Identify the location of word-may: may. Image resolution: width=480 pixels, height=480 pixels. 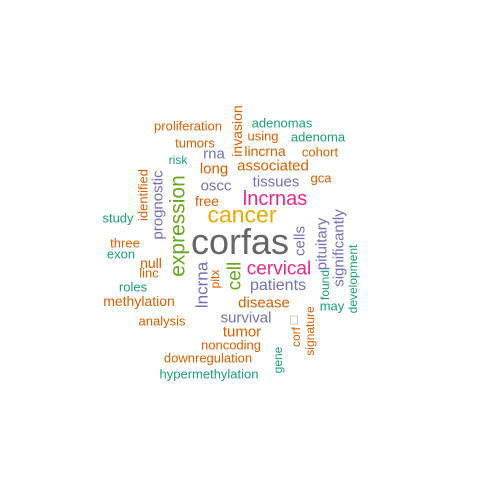
(332, 306).